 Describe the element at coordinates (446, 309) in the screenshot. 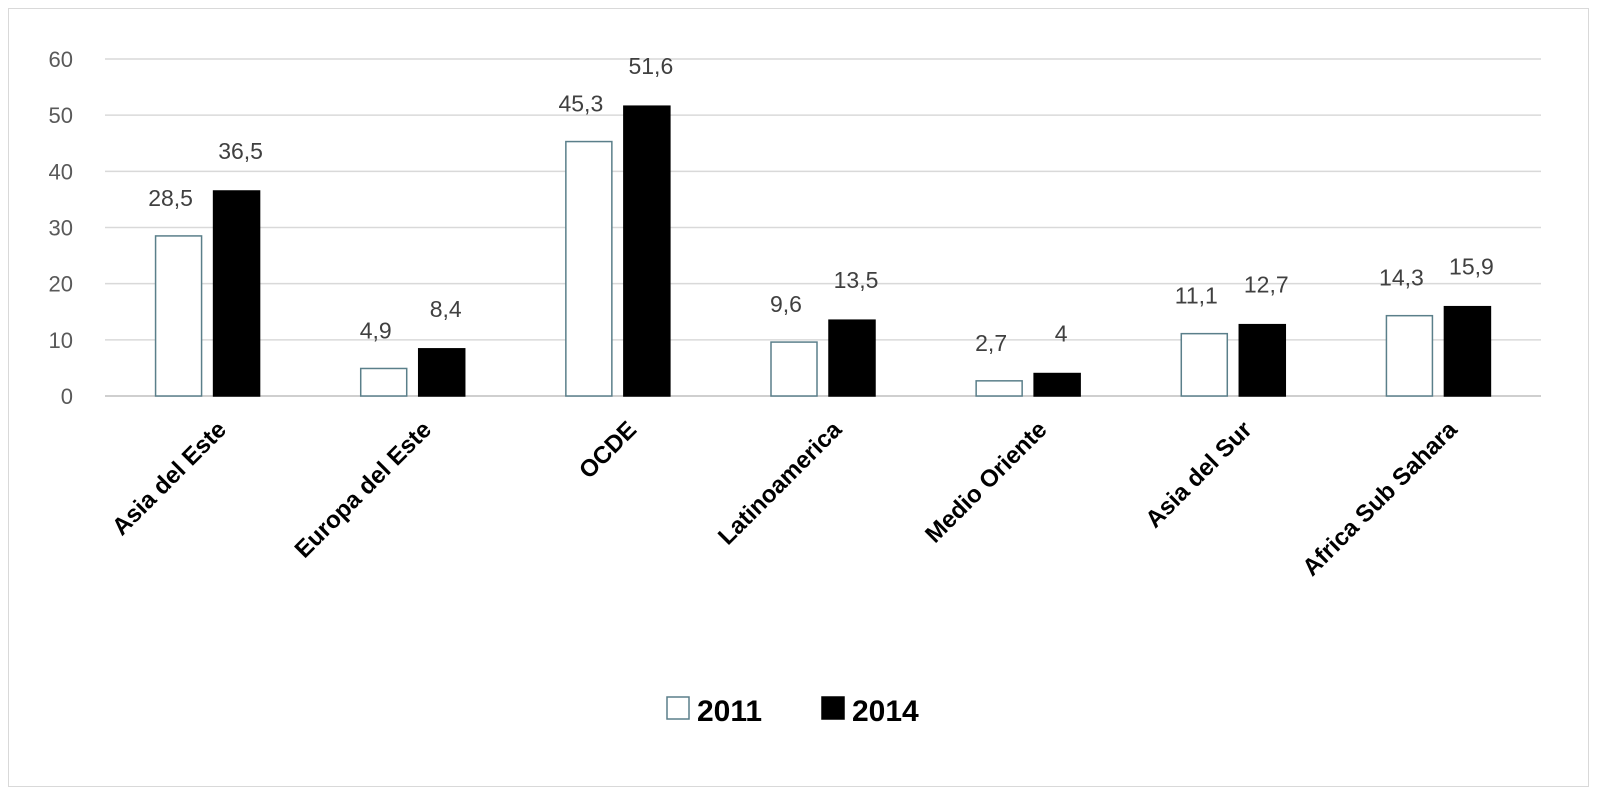

I see `data-label-2014: 8,4` at that location.